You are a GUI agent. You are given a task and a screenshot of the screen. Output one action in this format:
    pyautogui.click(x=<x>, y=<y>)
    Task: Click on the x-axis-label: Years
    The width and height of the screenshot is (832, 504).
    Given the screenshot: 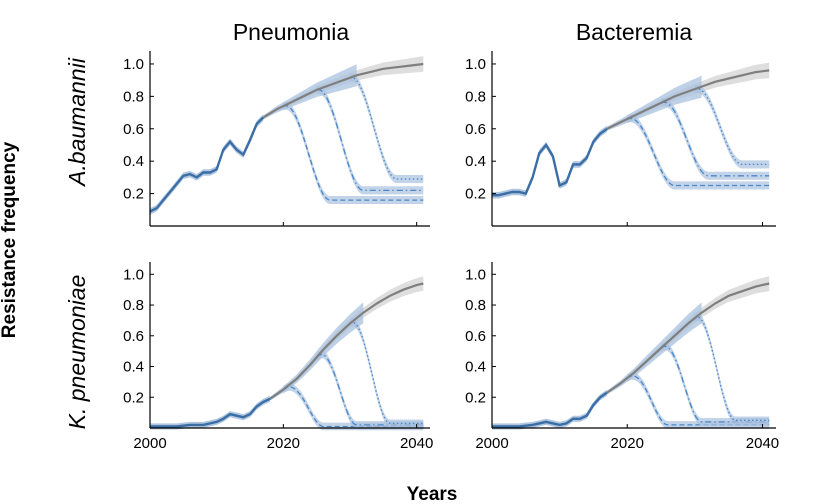 What is the action you would take?
    pyautogui.click(x=432, y=494)
    